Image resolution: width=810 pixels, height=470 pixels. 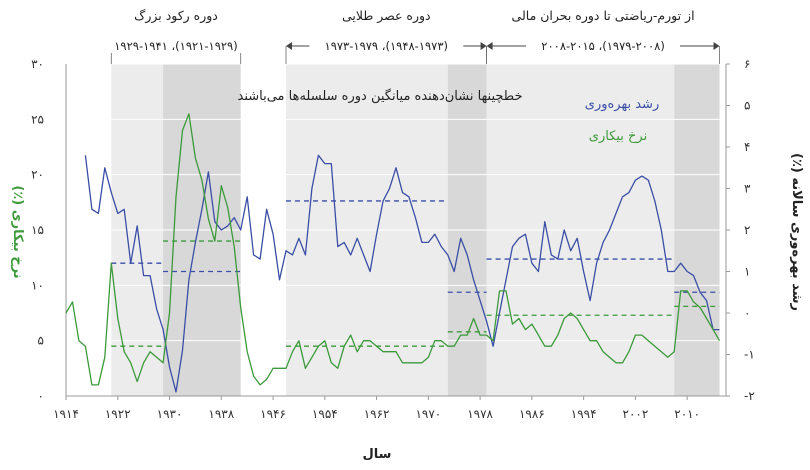 I want to click on period-header: (۱۹۴۸-۱۹۷۳)، ۱۹۷۳-۱۹۷۹ دوره عصر طلایی, so click(x=386, y=36).